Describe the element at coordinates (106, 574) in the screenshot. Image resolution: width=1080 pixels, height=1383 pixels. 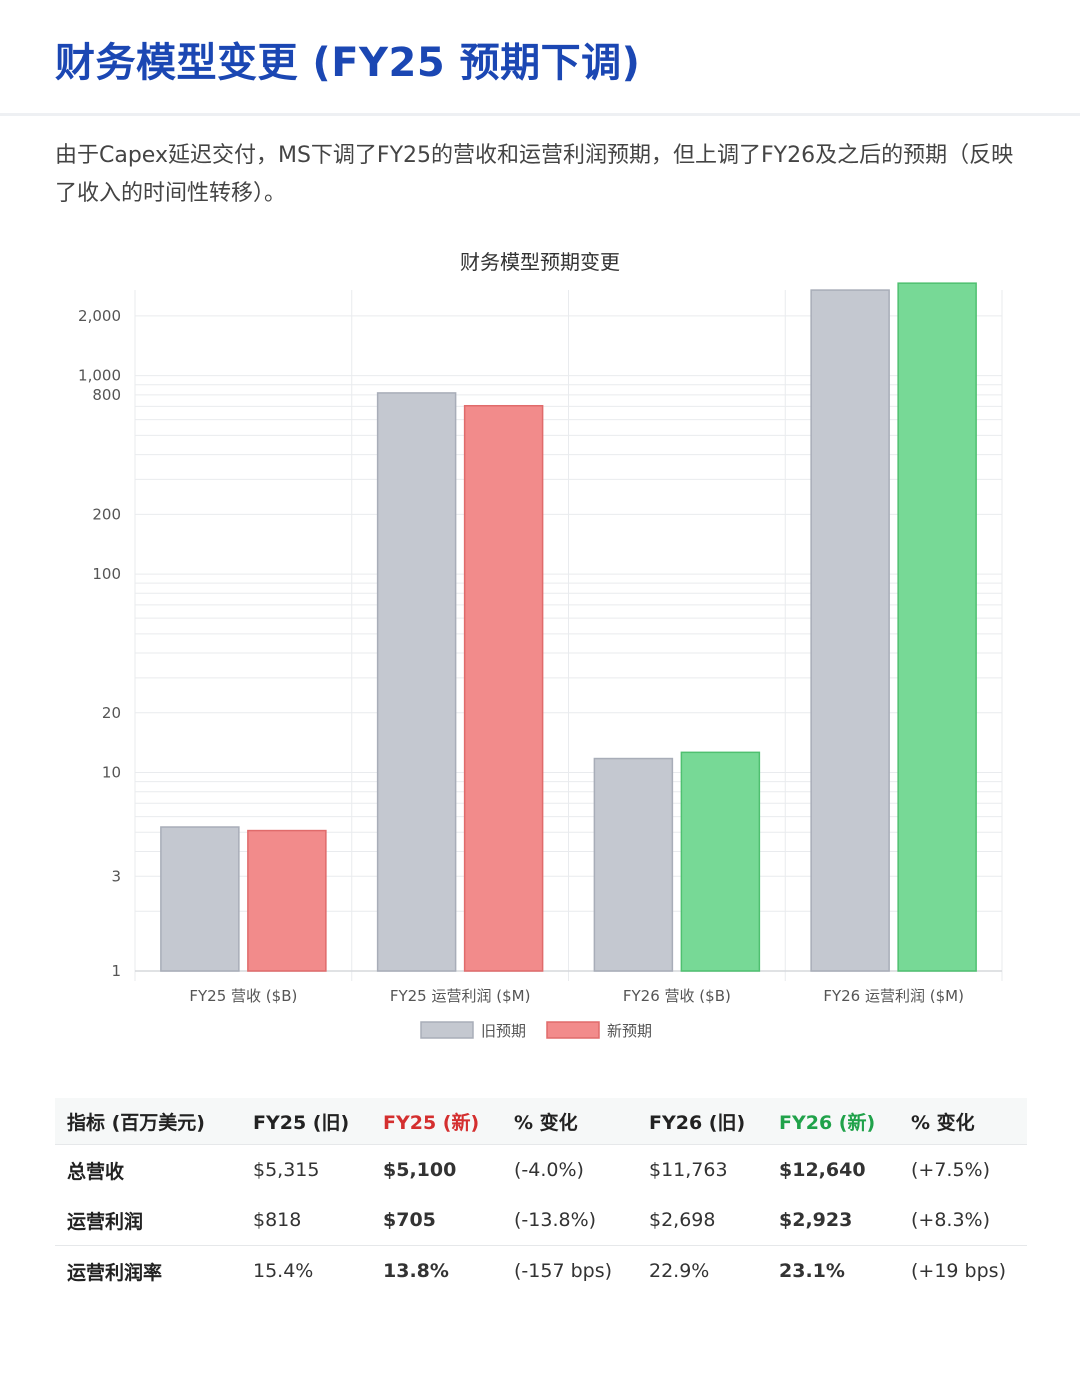
I see `y-tick-label: 100` at that location.